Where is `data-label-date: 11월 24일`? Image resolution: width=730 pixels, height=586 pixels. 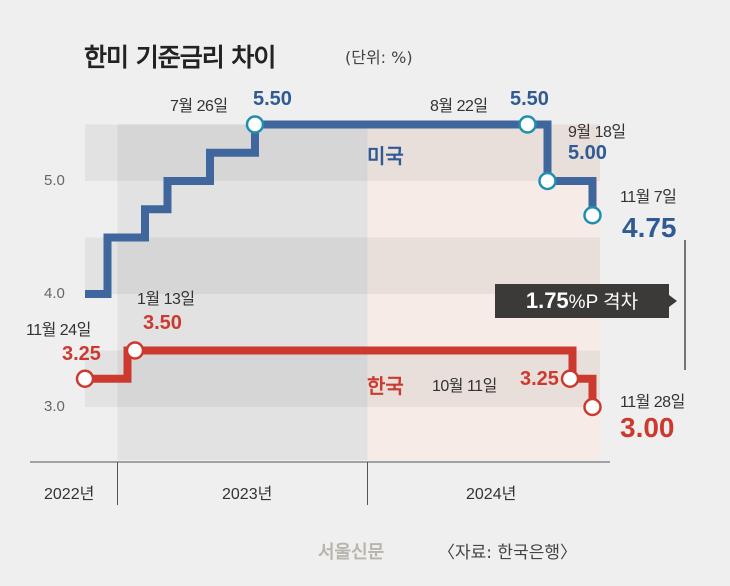 data-label-date: 11월 24일 is located at coordinates (58, 330).